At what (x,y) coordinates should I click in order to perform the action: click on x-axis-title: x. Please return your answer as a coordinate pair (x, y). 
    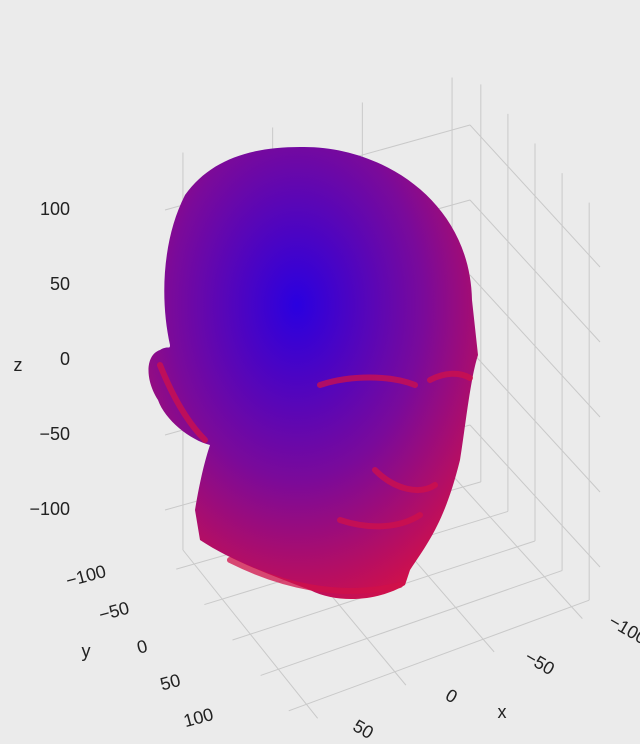
    Looking at the image, I should click on (502, 712).